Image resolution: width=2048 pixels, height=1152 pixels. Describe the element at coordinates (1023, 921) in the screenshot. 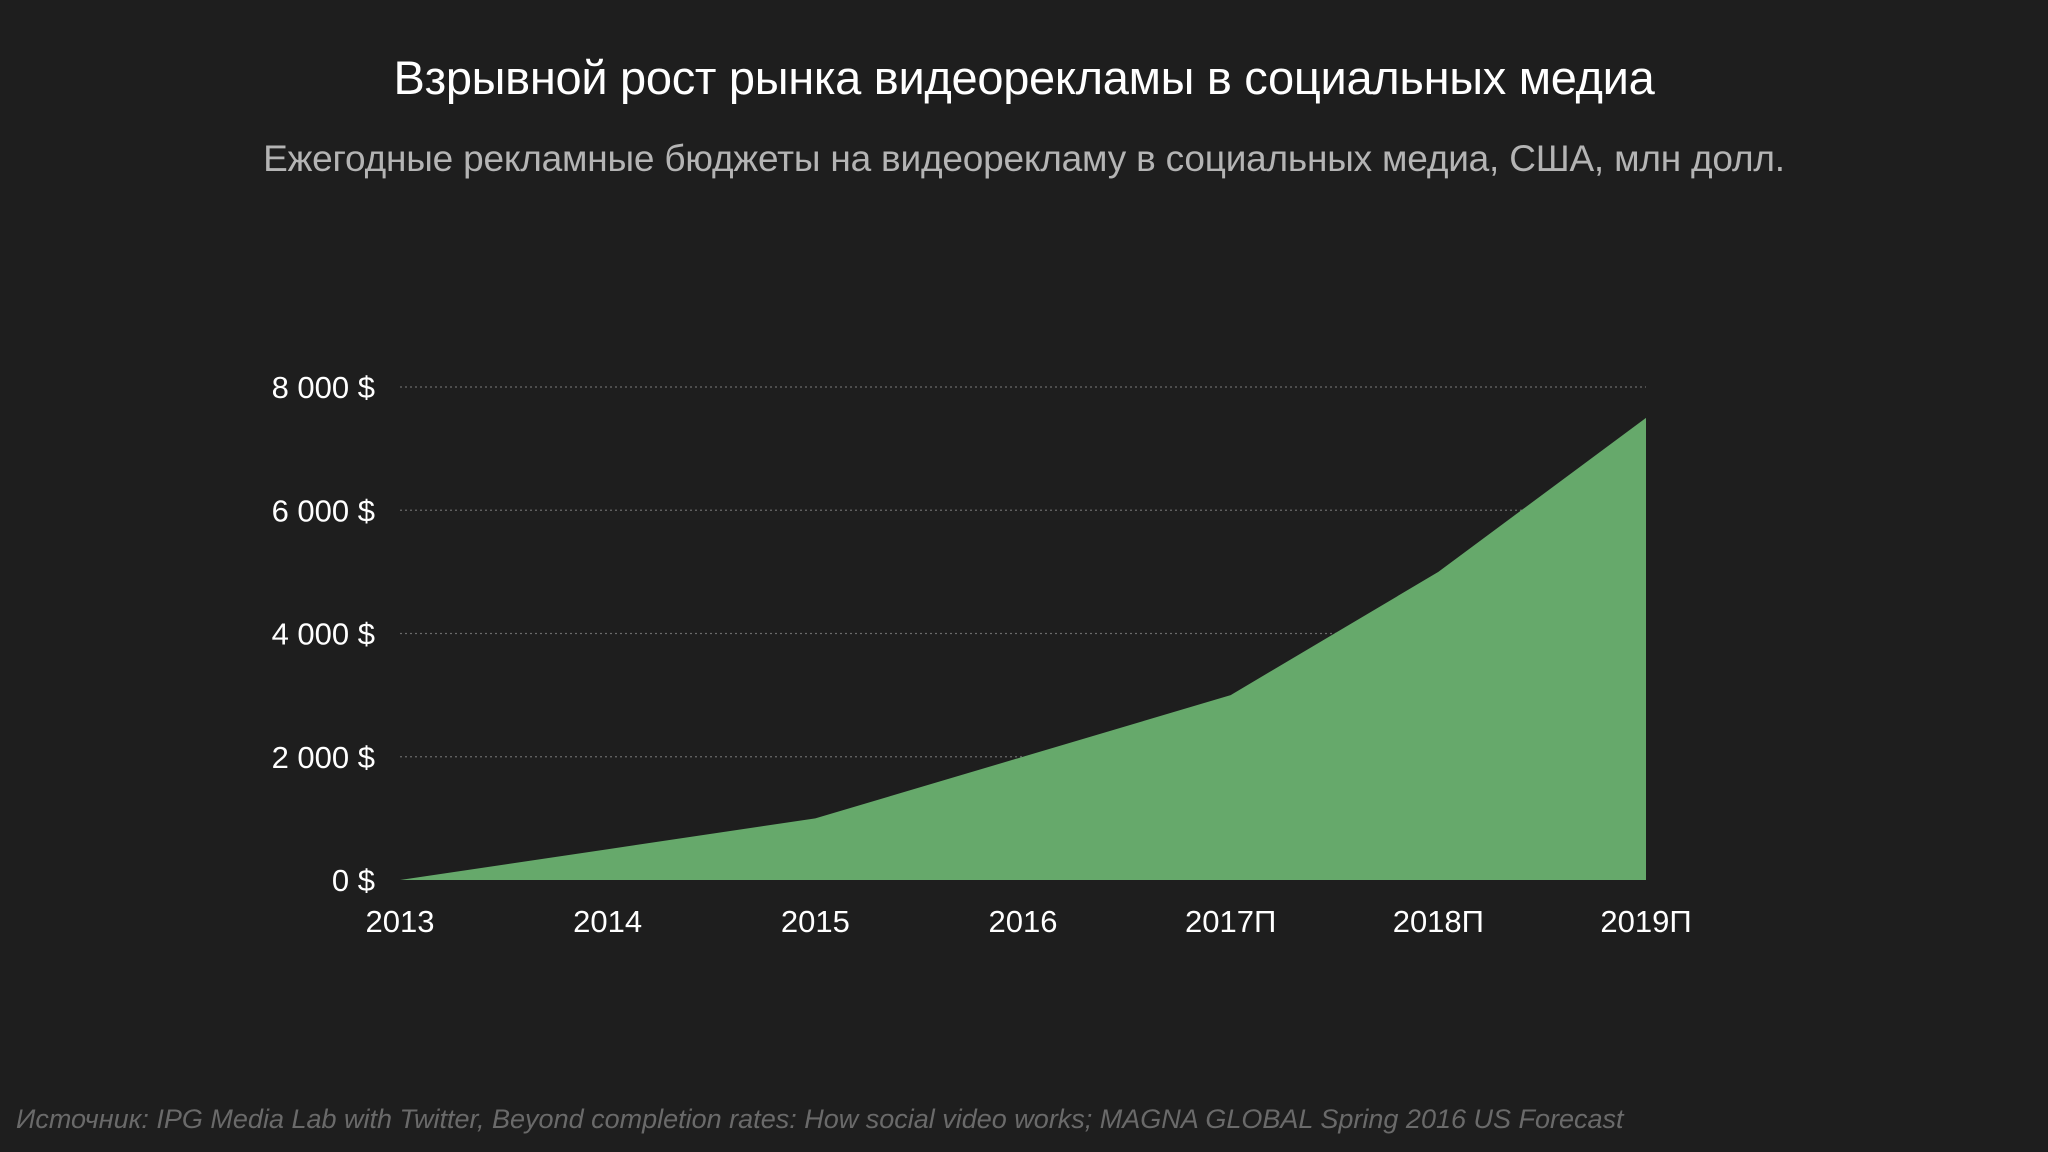

I see `x-tick-label: 2016` at that location.